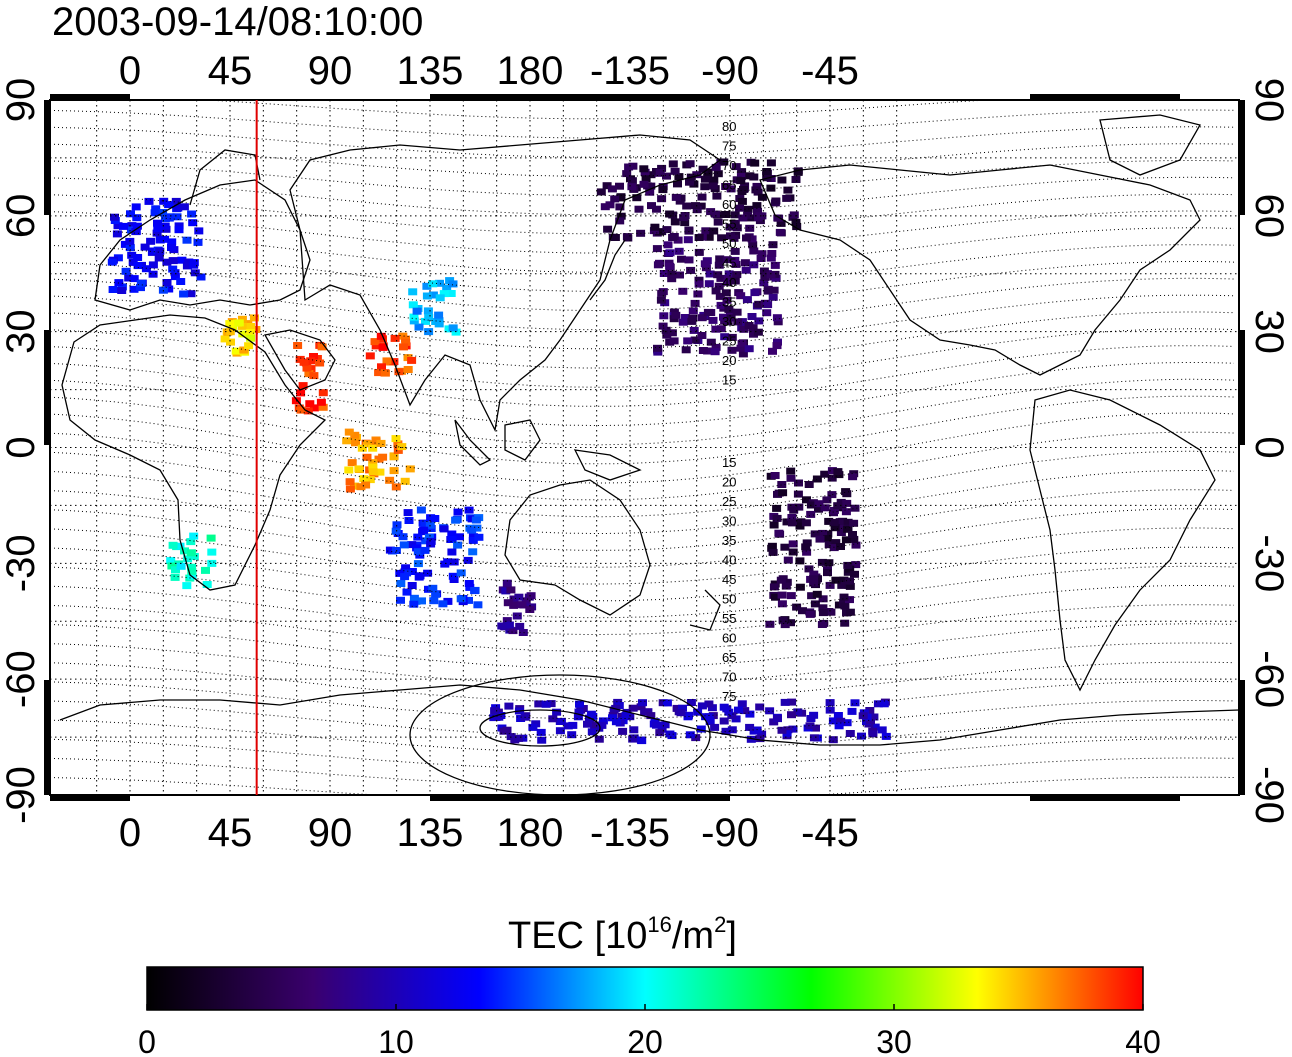 Image resolution: width=1292 pixels, height=1057 pixels. What do you see at coordinates (130, 833) in the screenshot?
I see `bottom-lon-label: 0` at bounding box center [130, 833].